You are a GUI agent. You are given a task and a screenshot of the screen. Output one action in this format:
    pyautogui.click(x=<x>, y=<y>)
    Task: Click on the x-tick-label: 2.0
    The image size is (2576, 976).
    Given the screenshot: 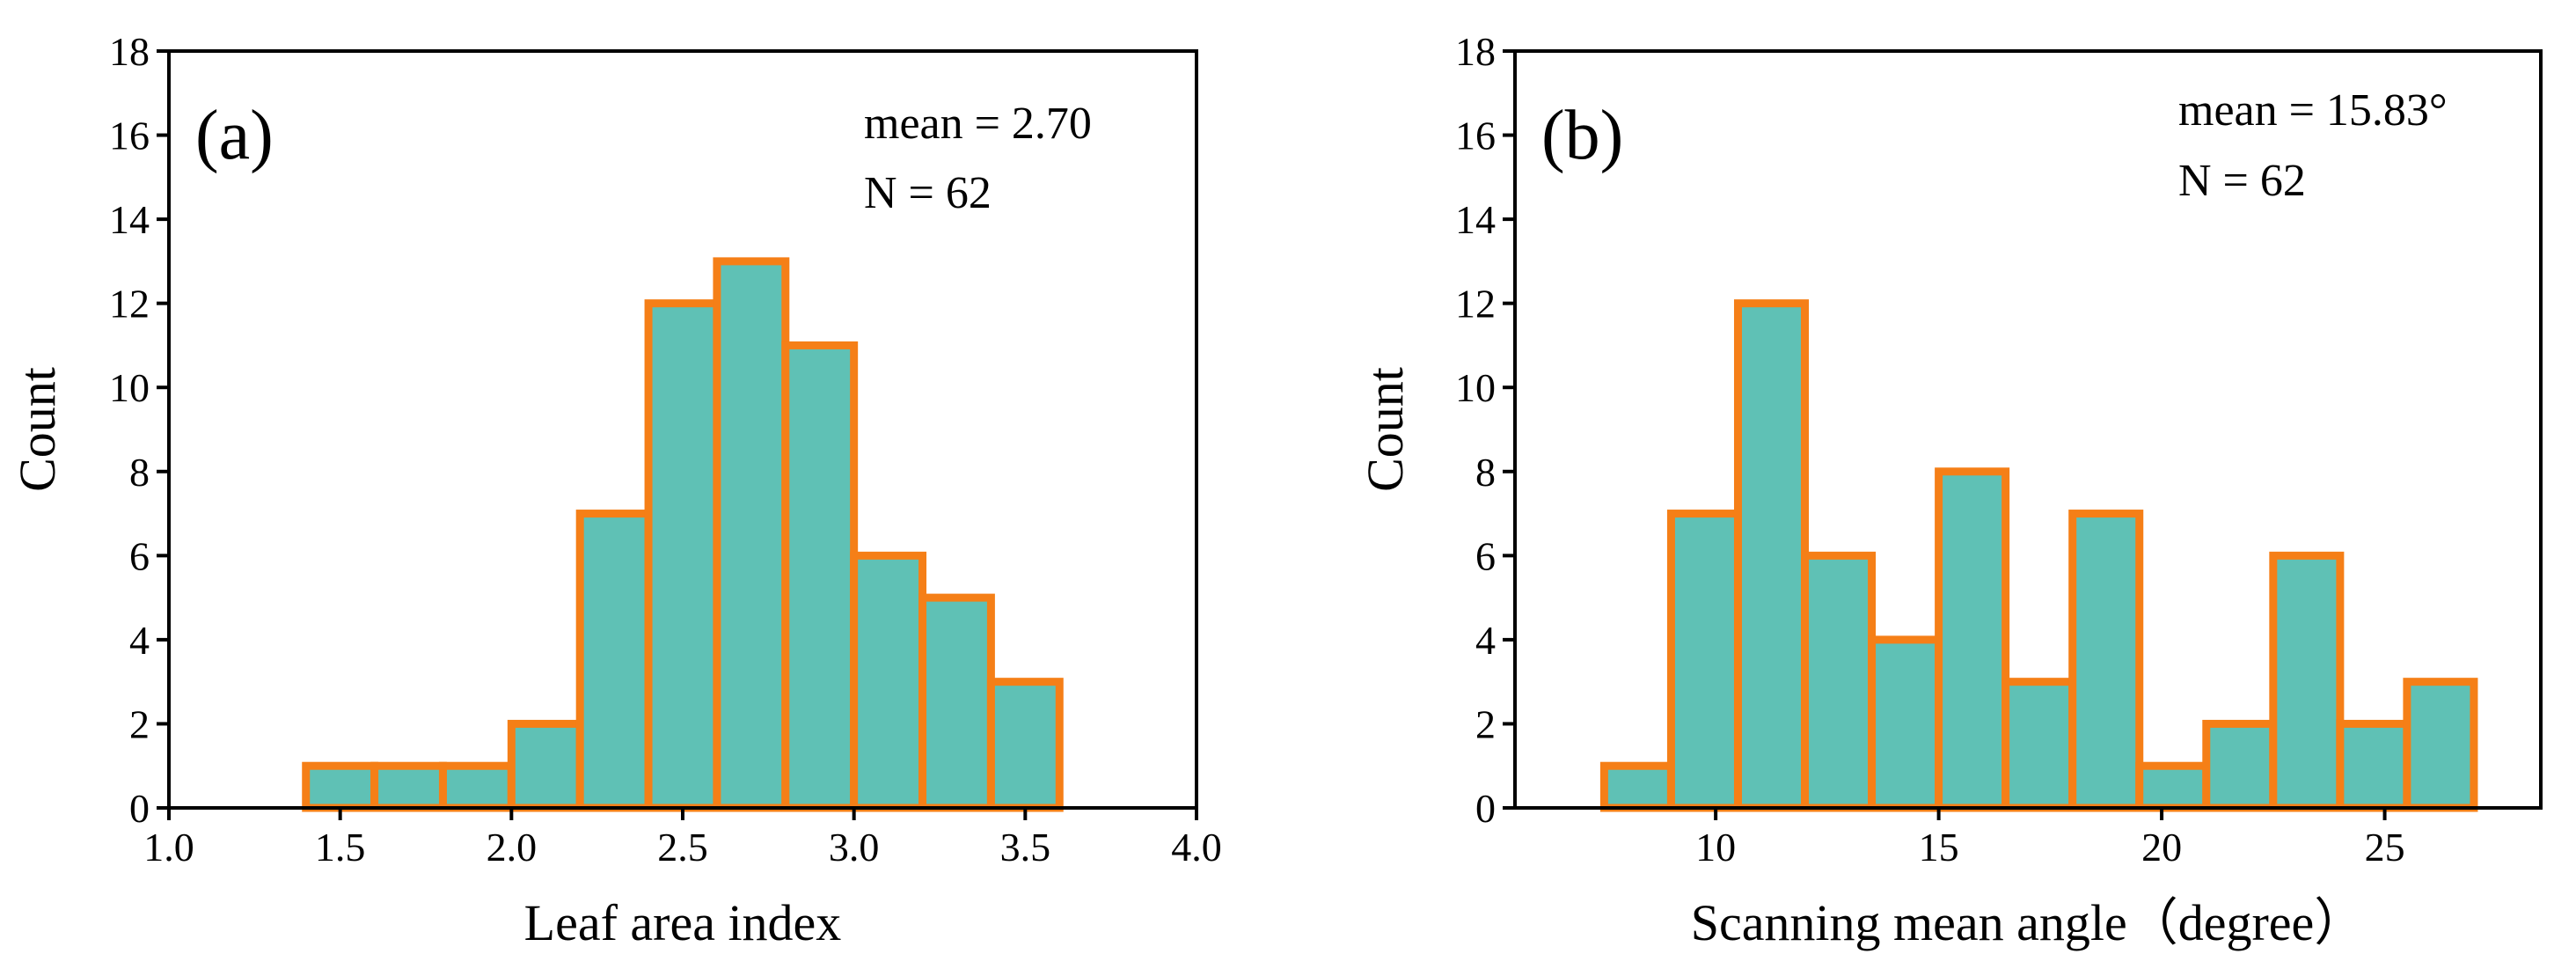 What is the action you would take?
    pyautogui.click(x=512, y=847)
    